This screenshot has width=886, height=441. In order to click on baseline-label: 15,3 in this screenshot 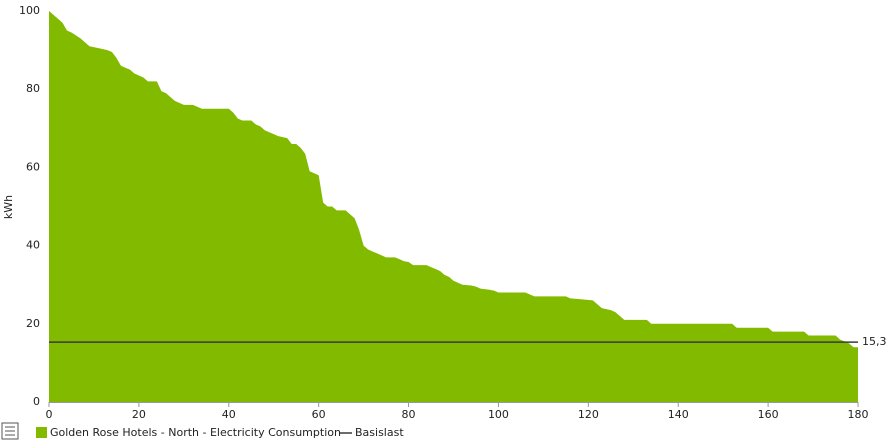, I will do `click(874, 341)`.